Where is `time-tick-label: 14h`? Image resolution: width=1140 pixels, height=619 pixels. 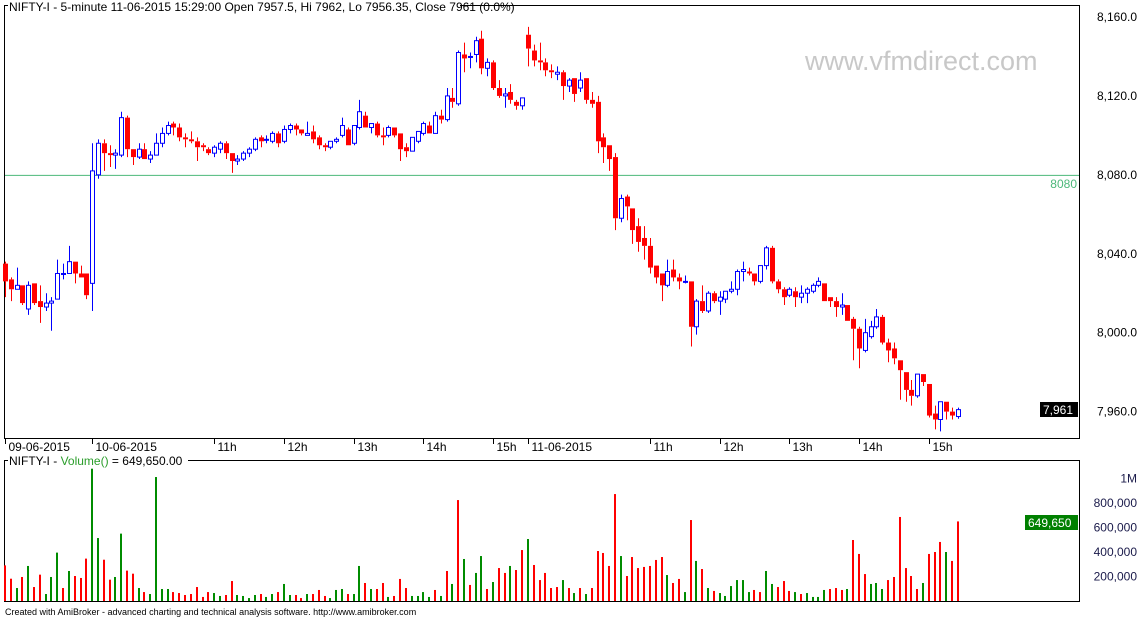
time-tick-label: 14h is located at coordinates (437, 447).